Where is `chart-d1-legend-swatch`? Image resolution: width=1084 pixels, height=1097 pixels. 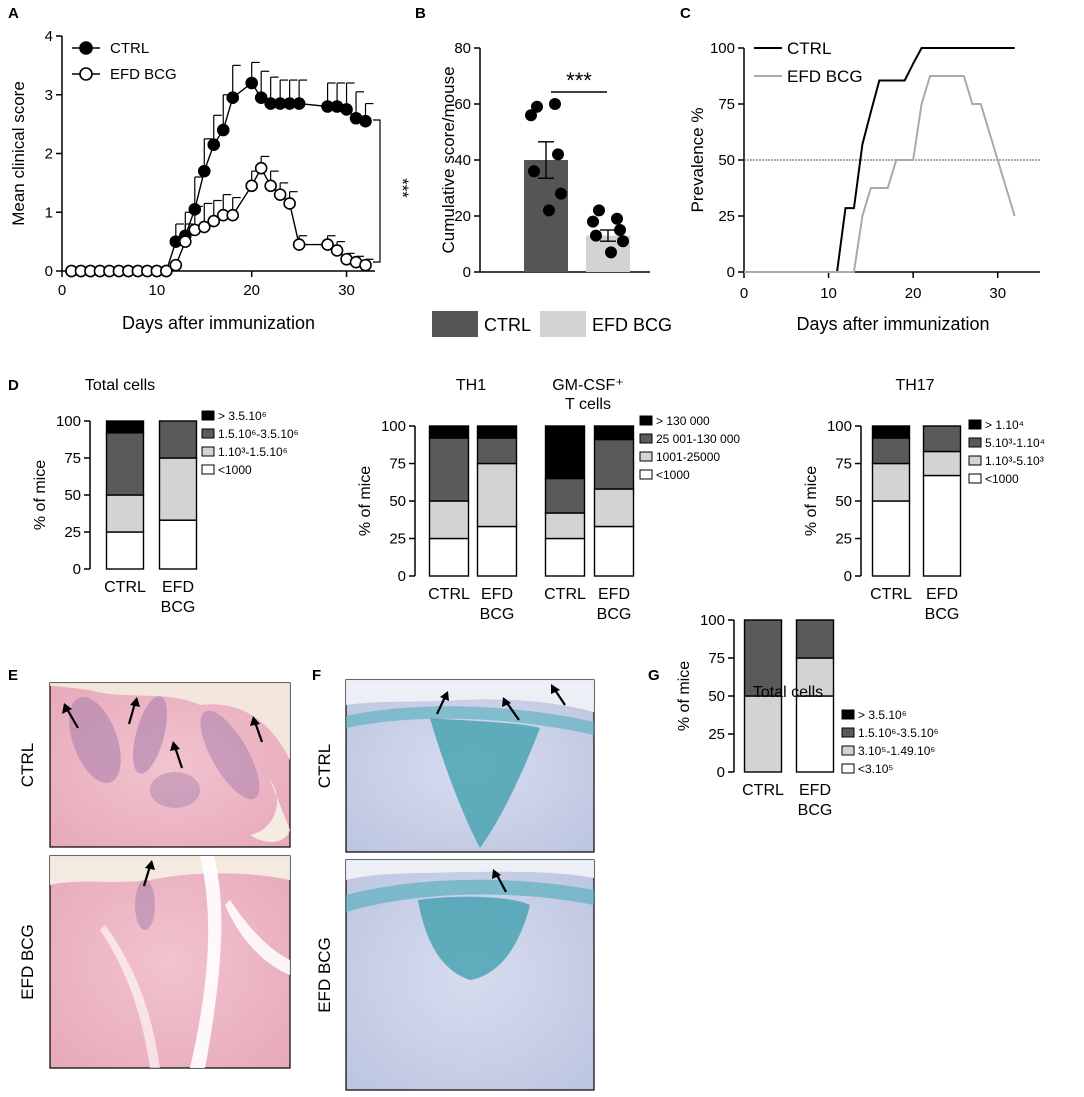
chart-d1-legend-swatch is located at coordinates (208, 415).